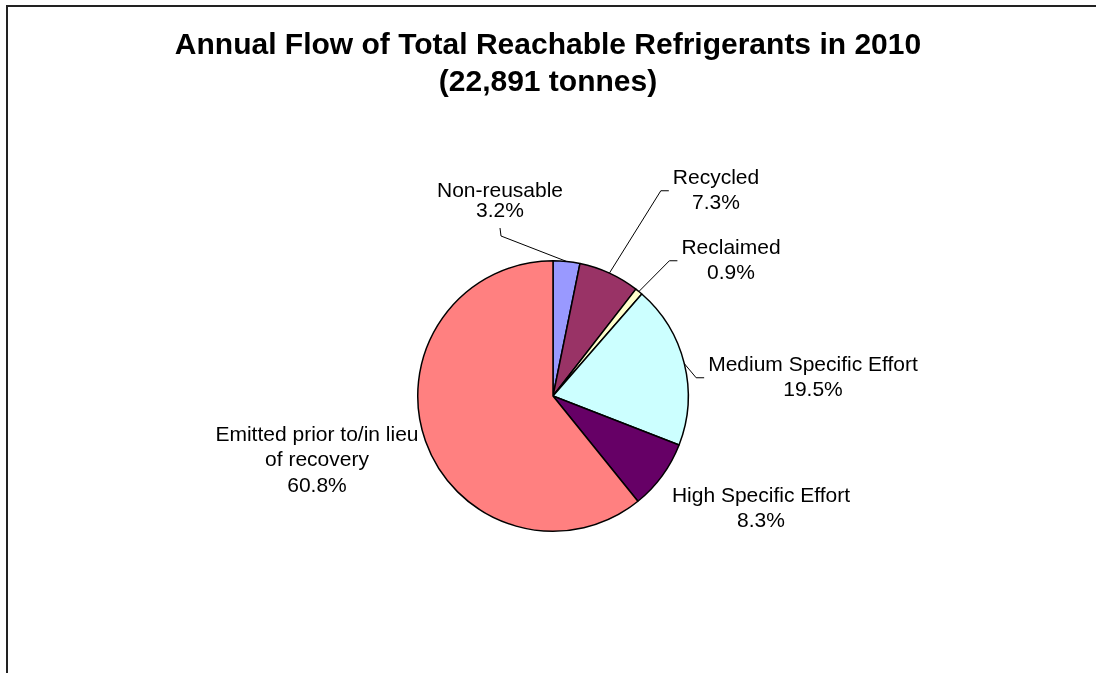 The width and height of the screenshot is (1096, 673). I want to click on data-label: 8.3%, so click(761, 520).